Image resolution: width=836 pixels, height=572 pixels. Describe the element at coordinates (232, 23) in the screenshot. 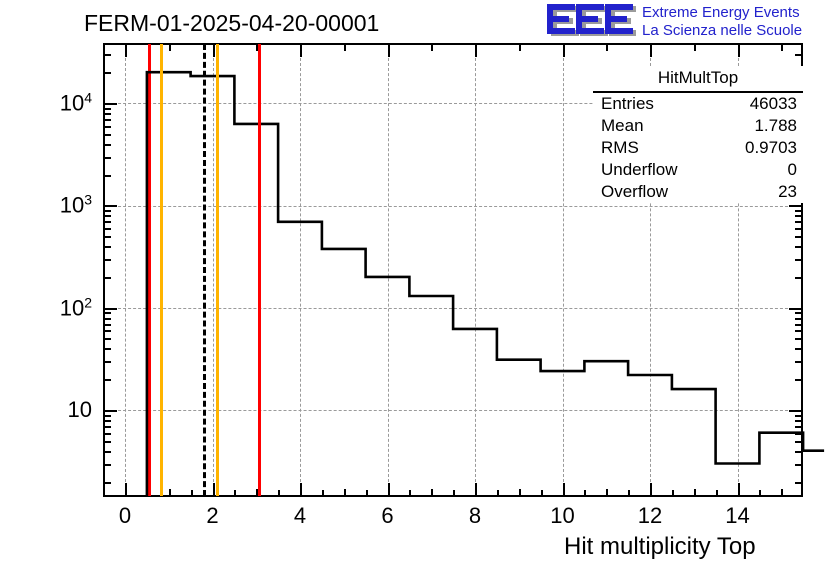

I see `page-title: FERM-01-2025-04-20-00001` at that location.